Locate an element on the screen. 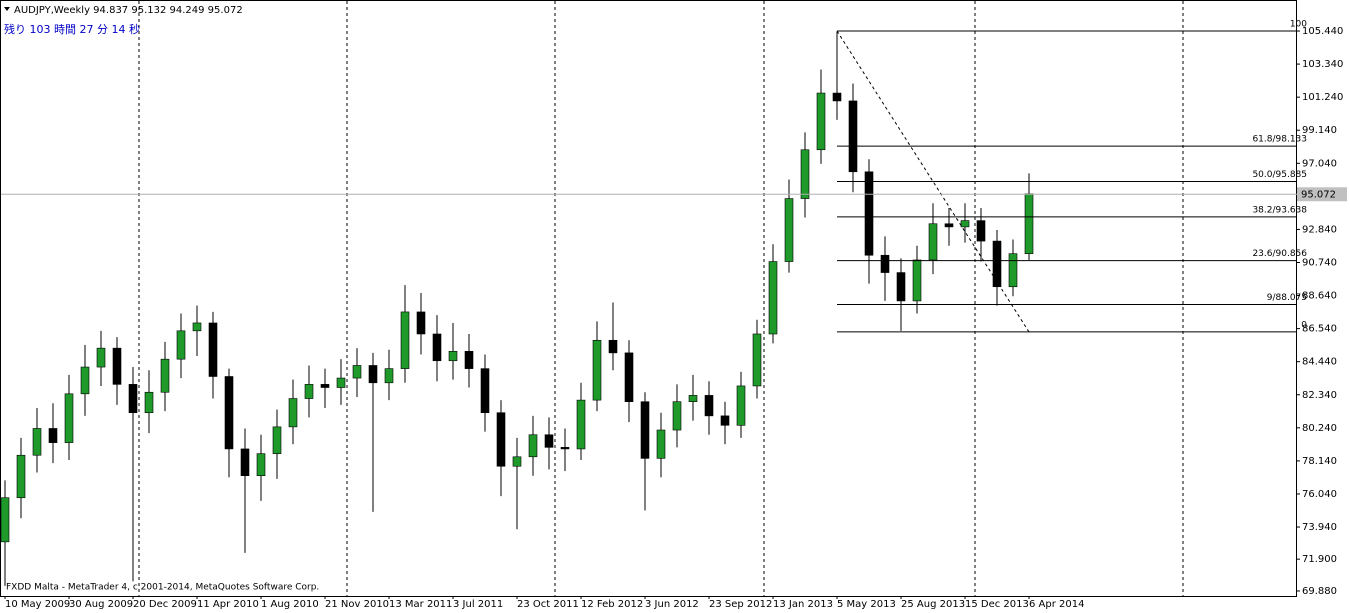 This screenshot has height=613, width=1350. current-price-label: 95.072 is located at coordinates (1318, 194).